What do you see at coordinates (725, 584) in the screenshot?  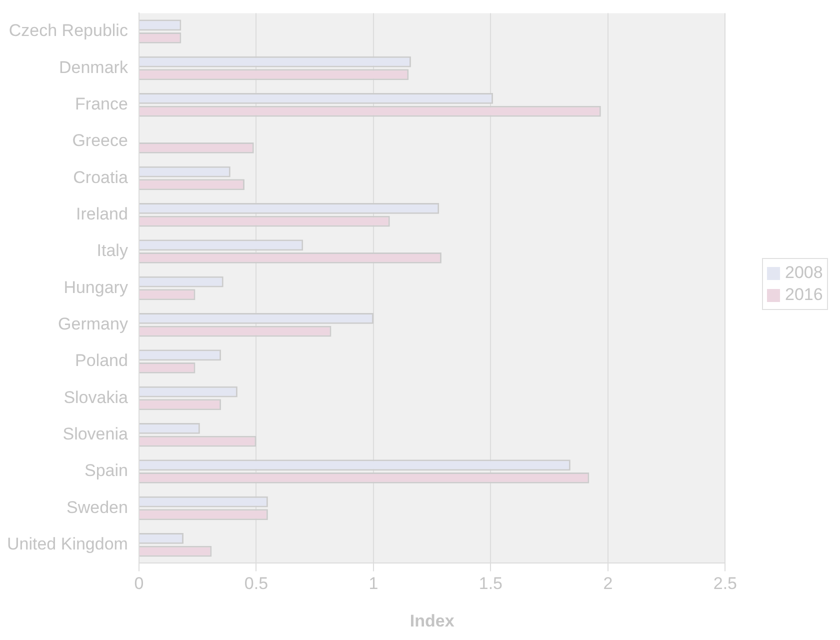 I see `x-tick-label: 2.5` at bounding box center [725, 584].